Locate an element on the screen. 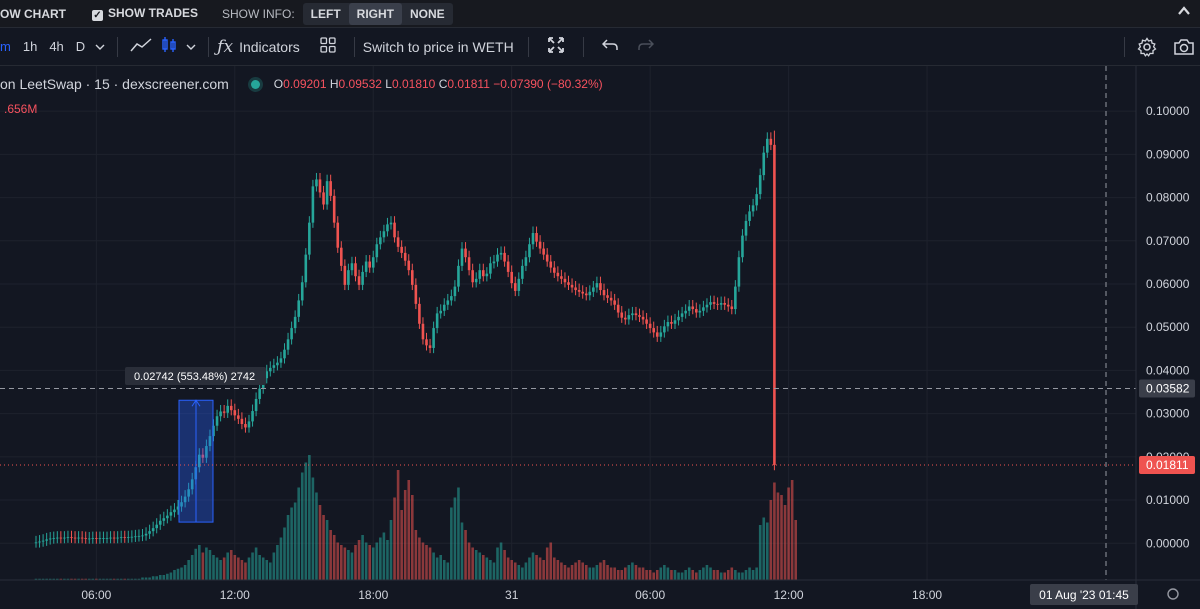 The height and width of the screenshot is (609, 1200). timeframe-d: D is located at coordinates (80, 46).